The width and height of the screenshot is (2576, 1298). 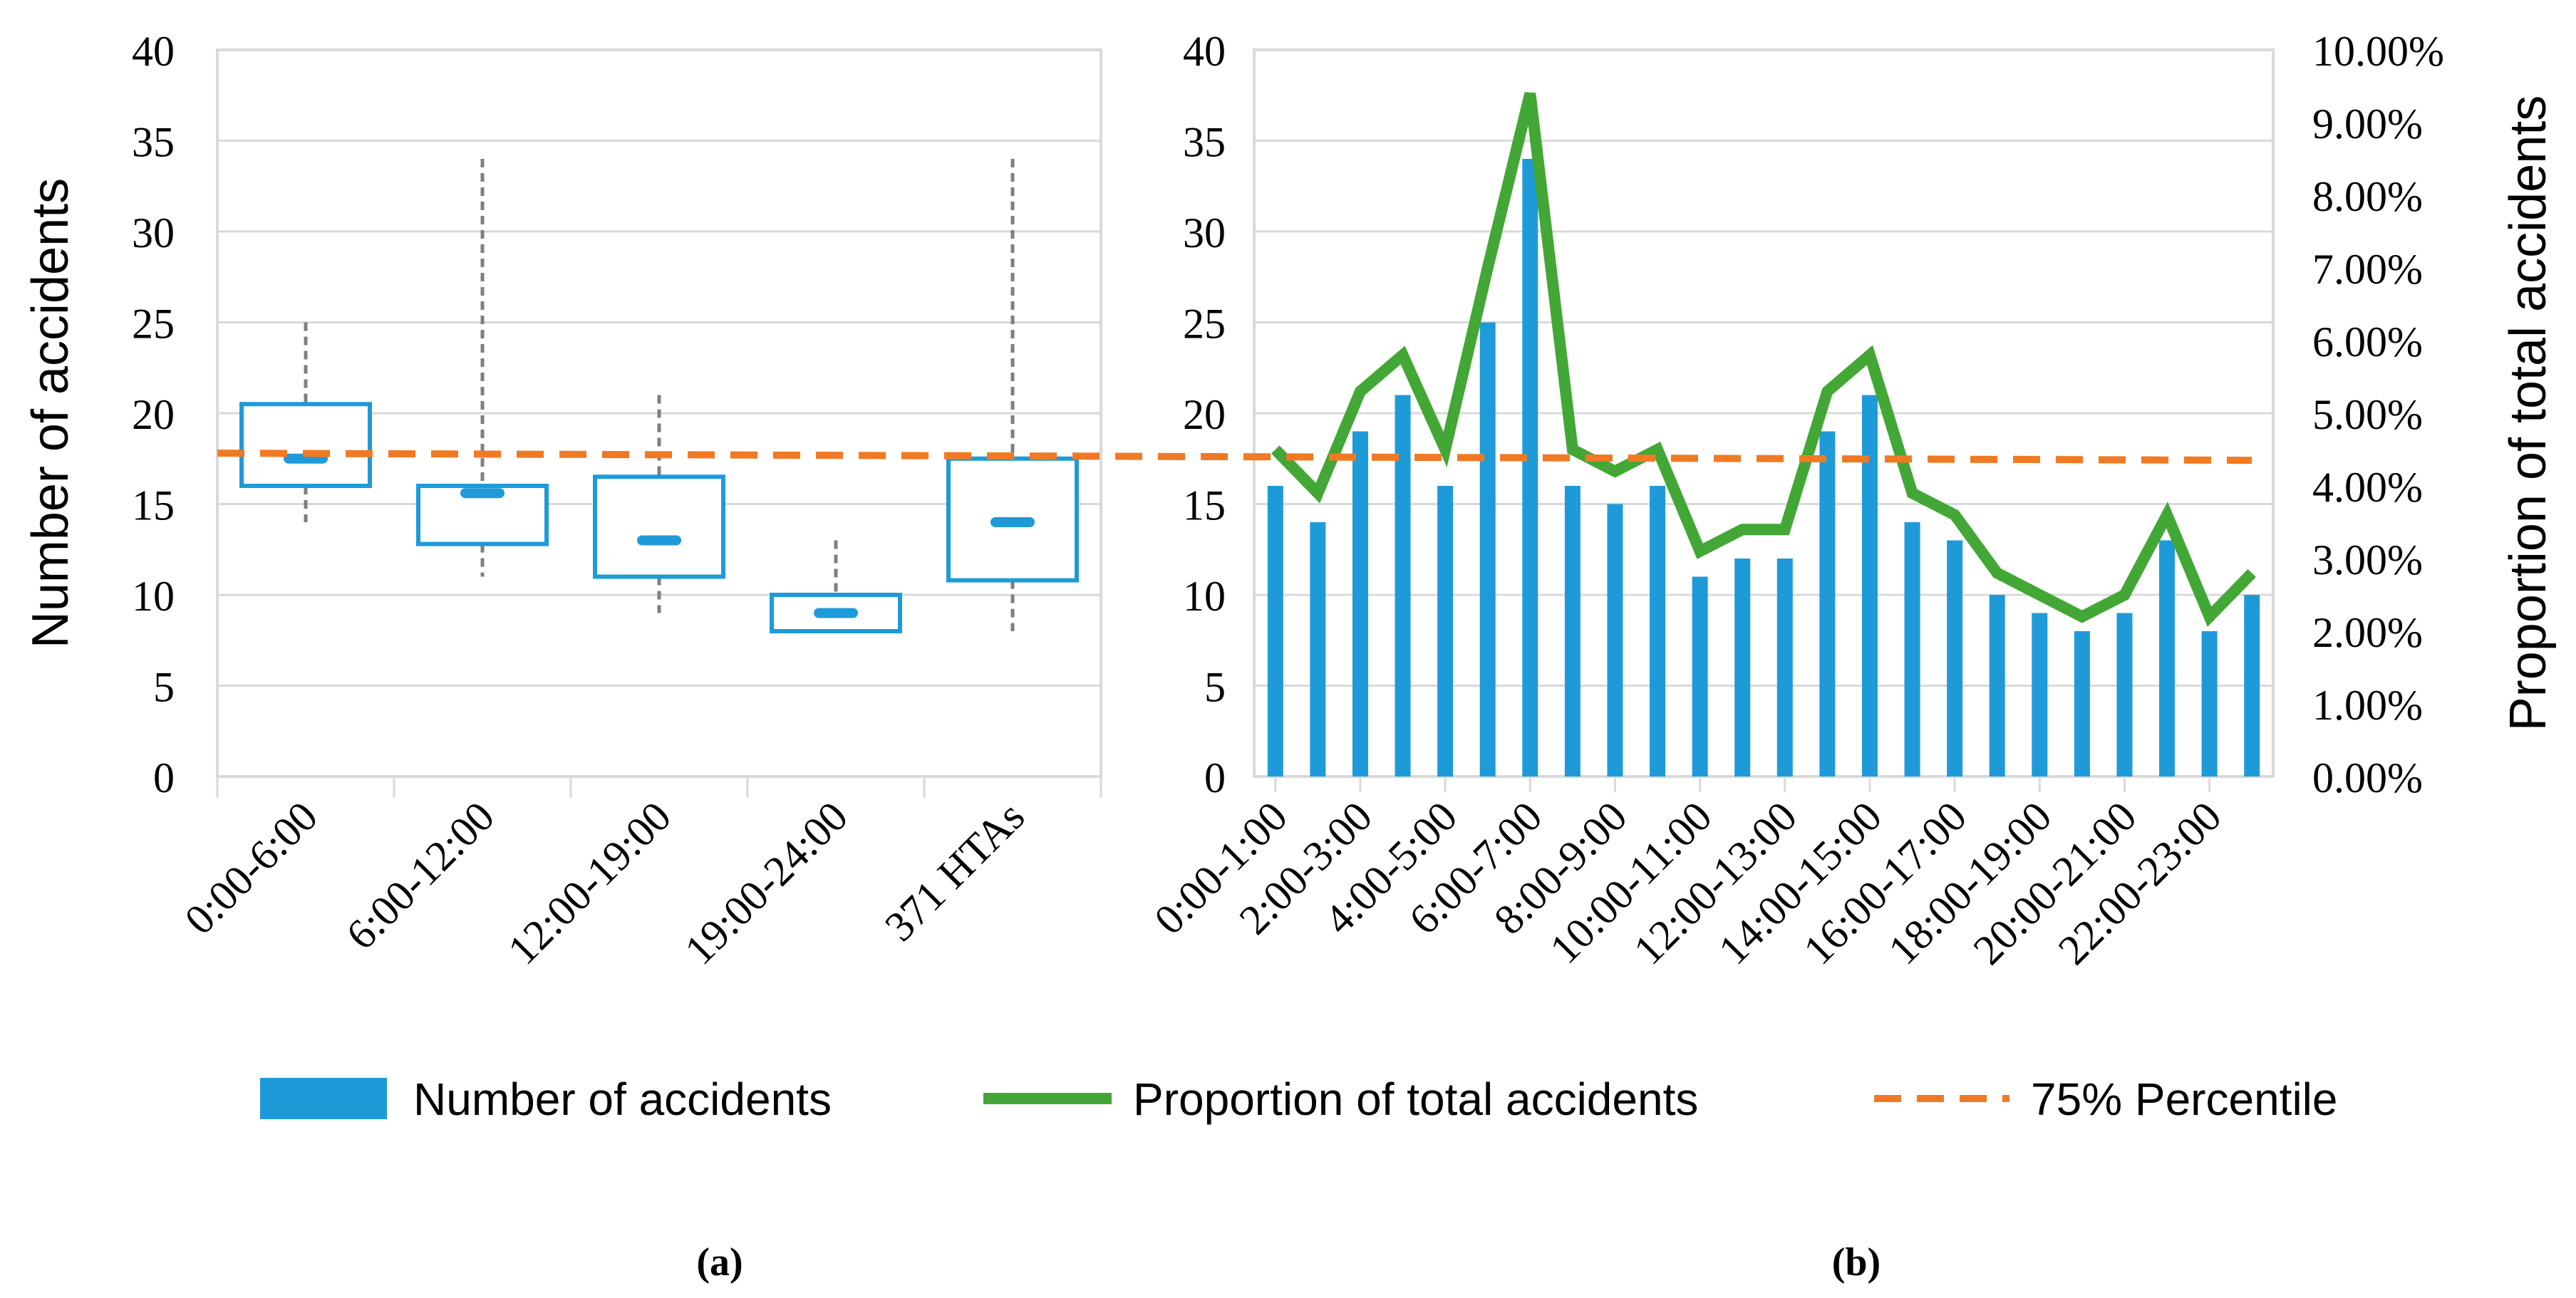 I want to click on panel-a-x-tick-label: 19:00-24:00, so click(x=767, y=883).